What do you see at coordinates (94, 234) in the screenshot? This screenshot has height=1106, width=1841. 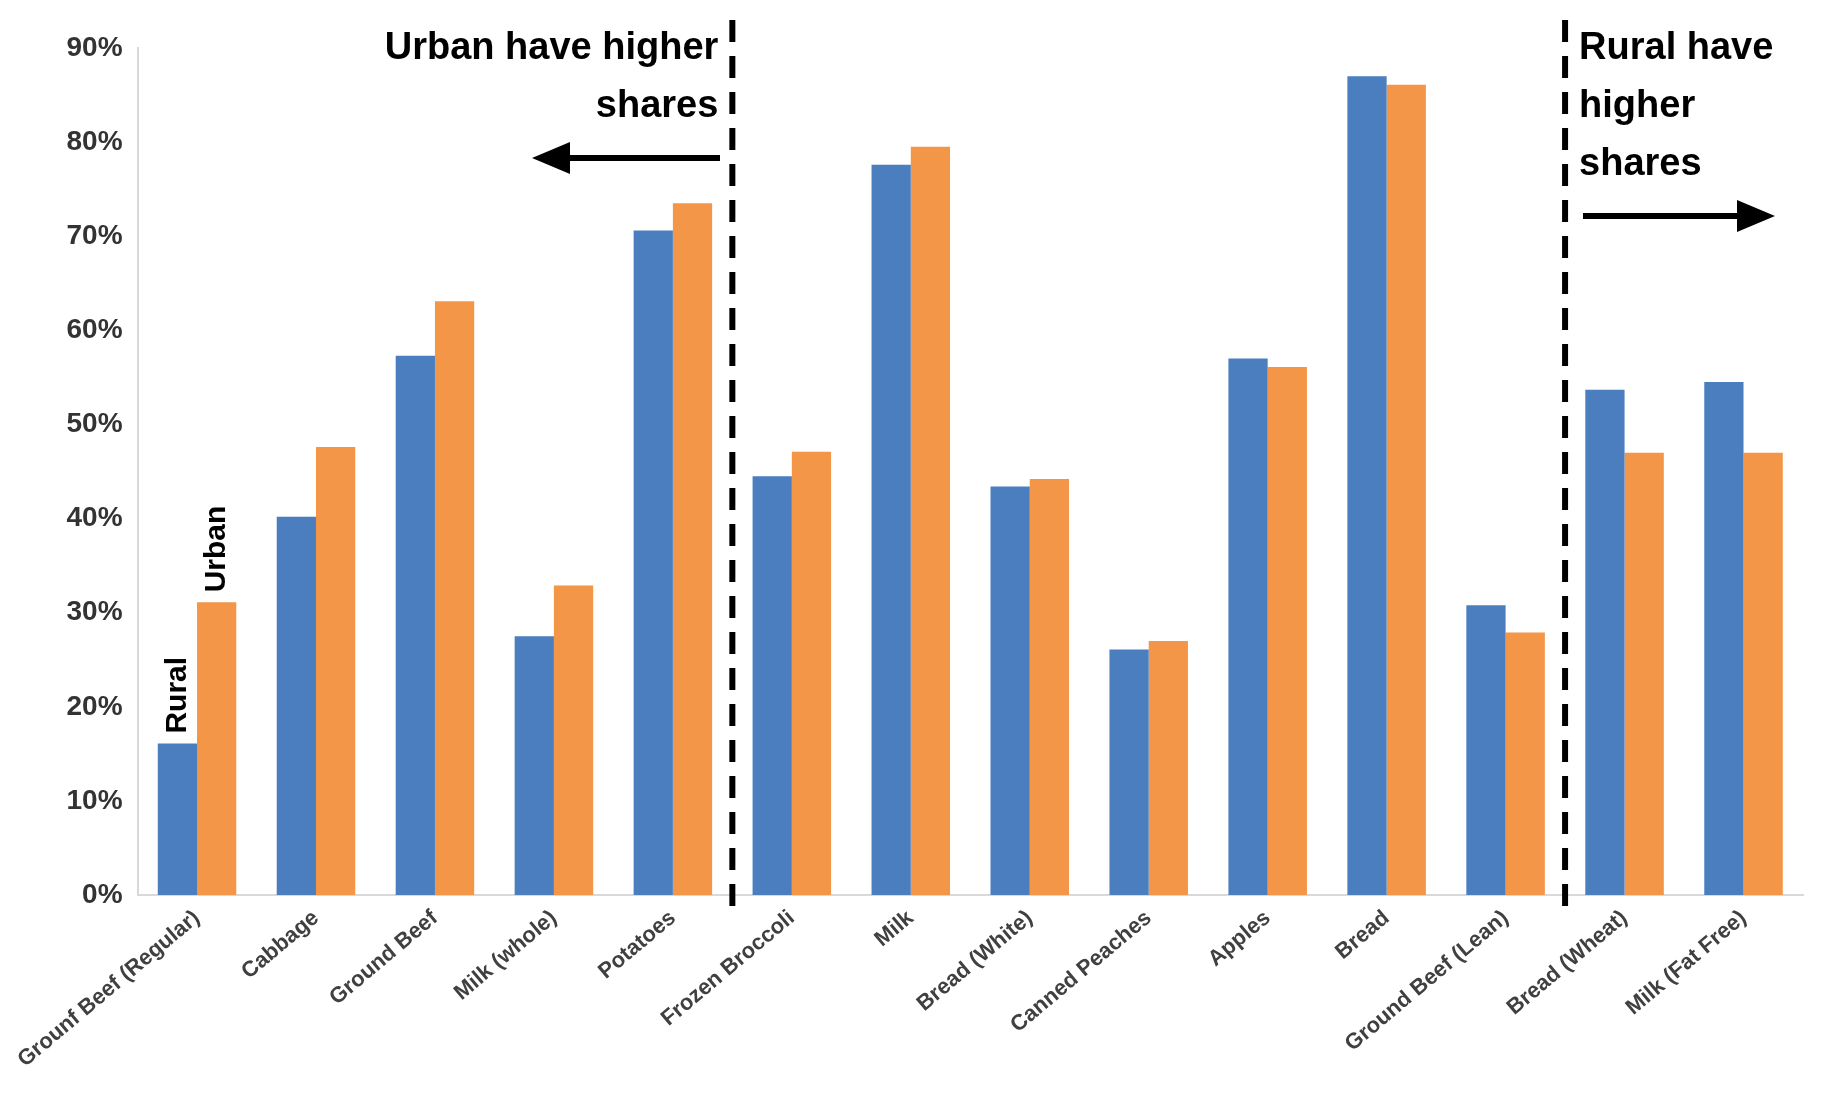 I see `y-tick-label: 70%` at bounding box center [94, 234].